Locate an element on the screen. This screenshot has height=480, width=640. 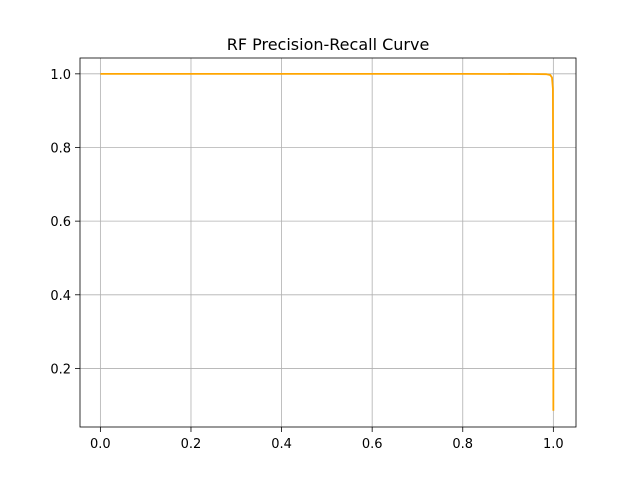
chart-title: RF Precision-Recall Curve is located at coordinates (328, 44).